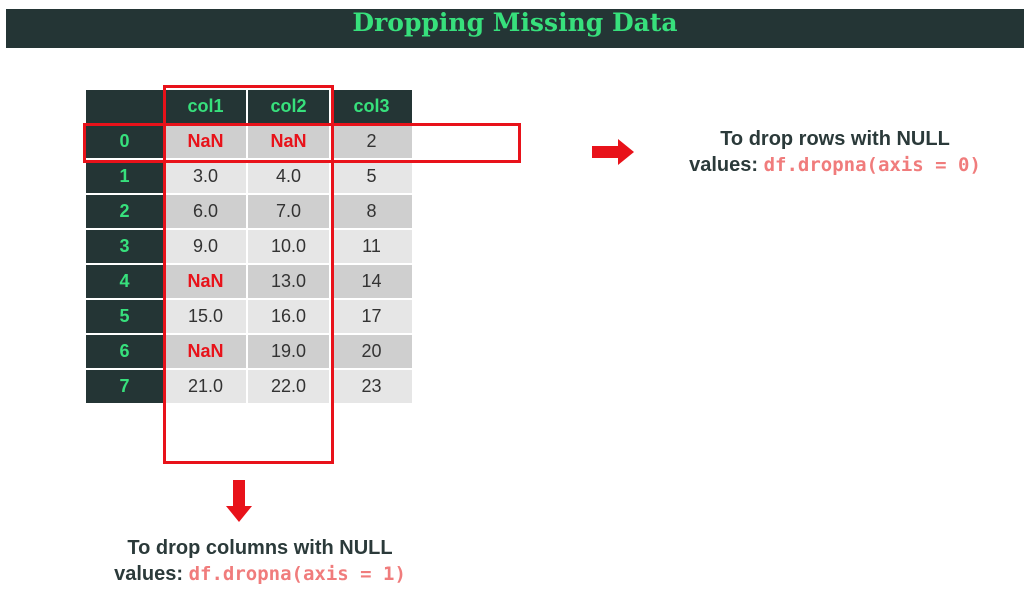  What do you see at coordinates (124, 176) in the screenshot?
I see `row-index: 1` at bounding box center [124, 176].